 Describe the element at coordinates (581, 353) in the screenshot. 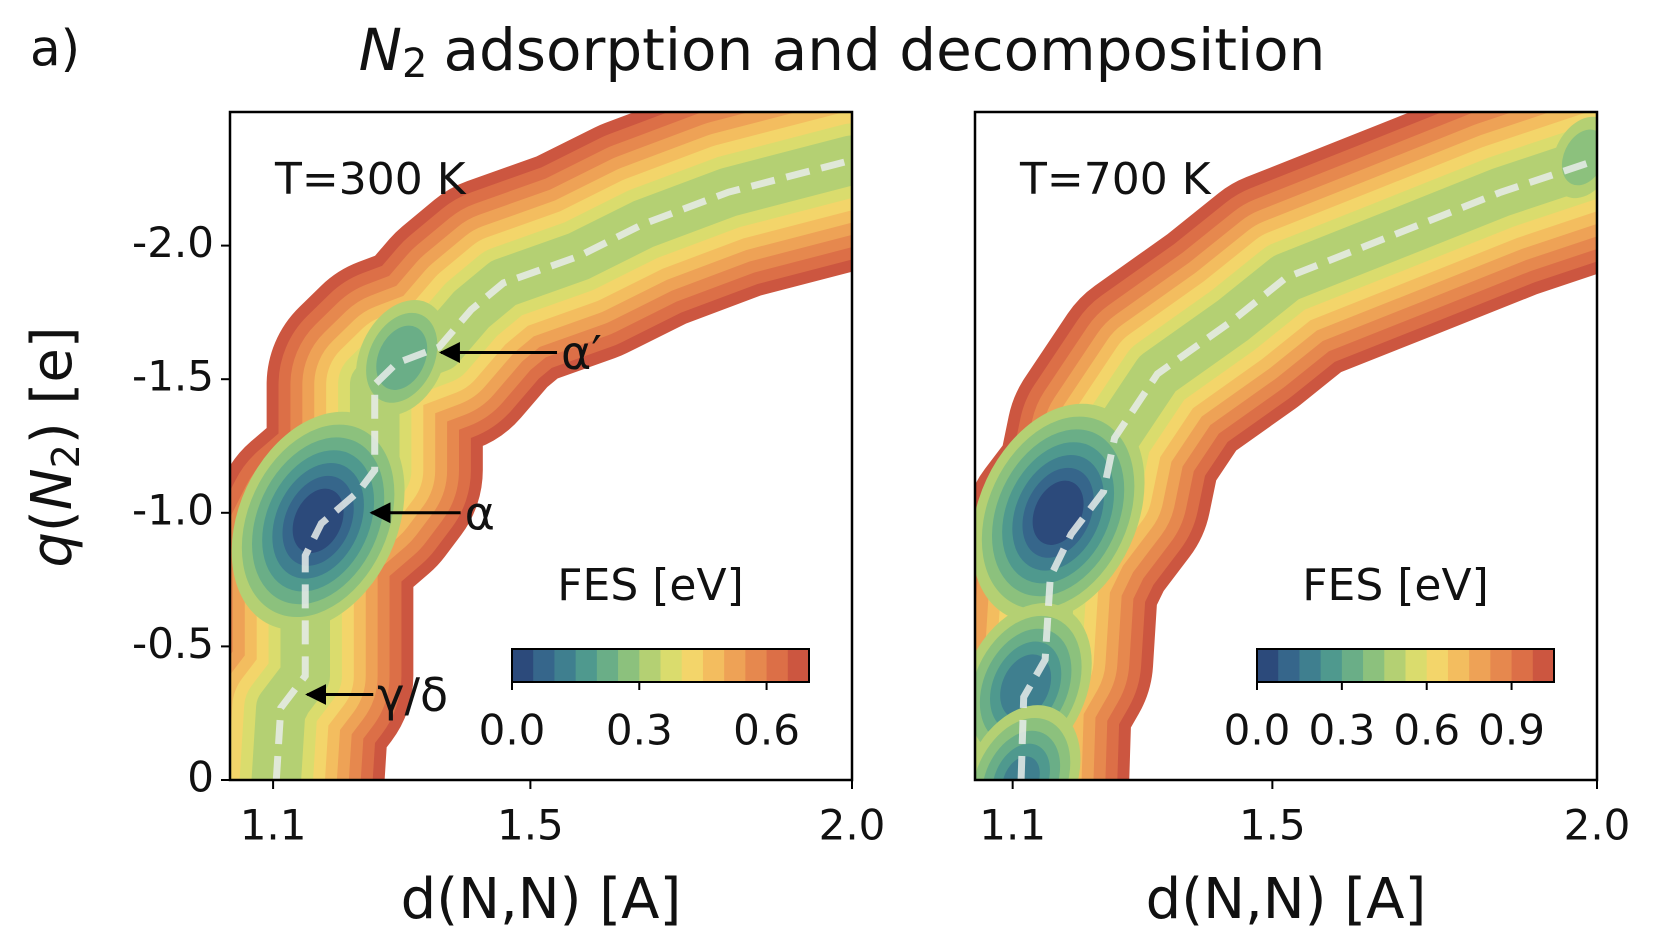

I see `annotation: α′` at that location.